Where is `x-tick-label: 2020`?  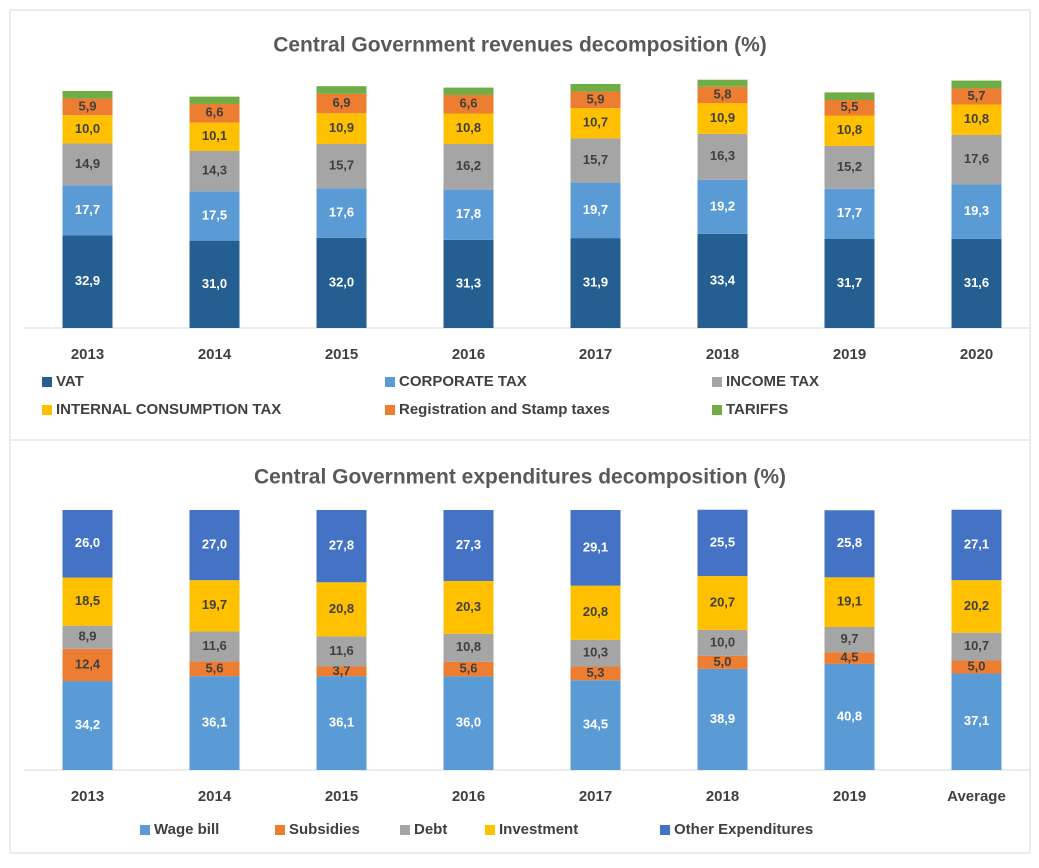 x-tick-label: 2020 is located at coordinates (976, 354).